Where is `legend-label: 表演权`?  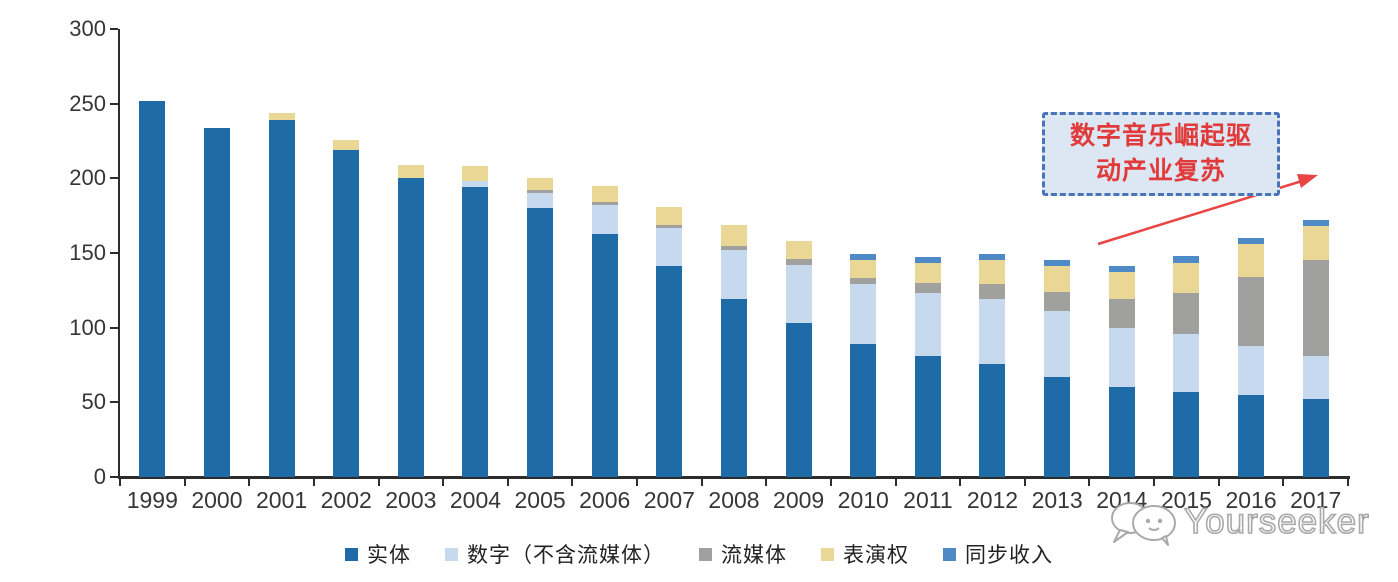 legend-label: 表演权 is located at coordinates (876, 555).